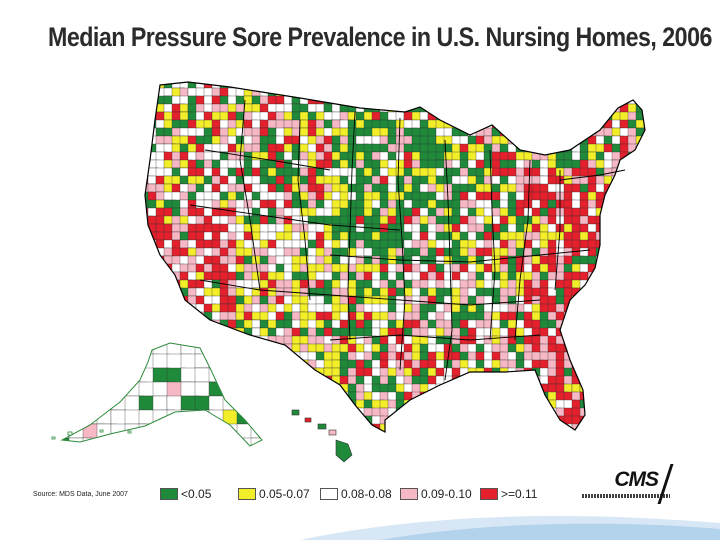 This screenshot has height=540, width=720. I want to click on alaska-outline, so click(161, 394).